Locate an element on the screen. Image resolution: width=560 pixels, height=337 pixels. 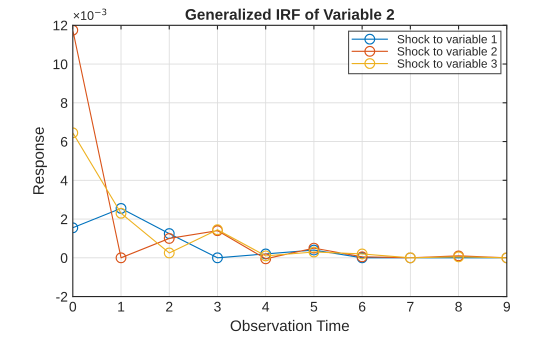
legend-label: Shock to variable 1 is located at coordinates (447, 39).